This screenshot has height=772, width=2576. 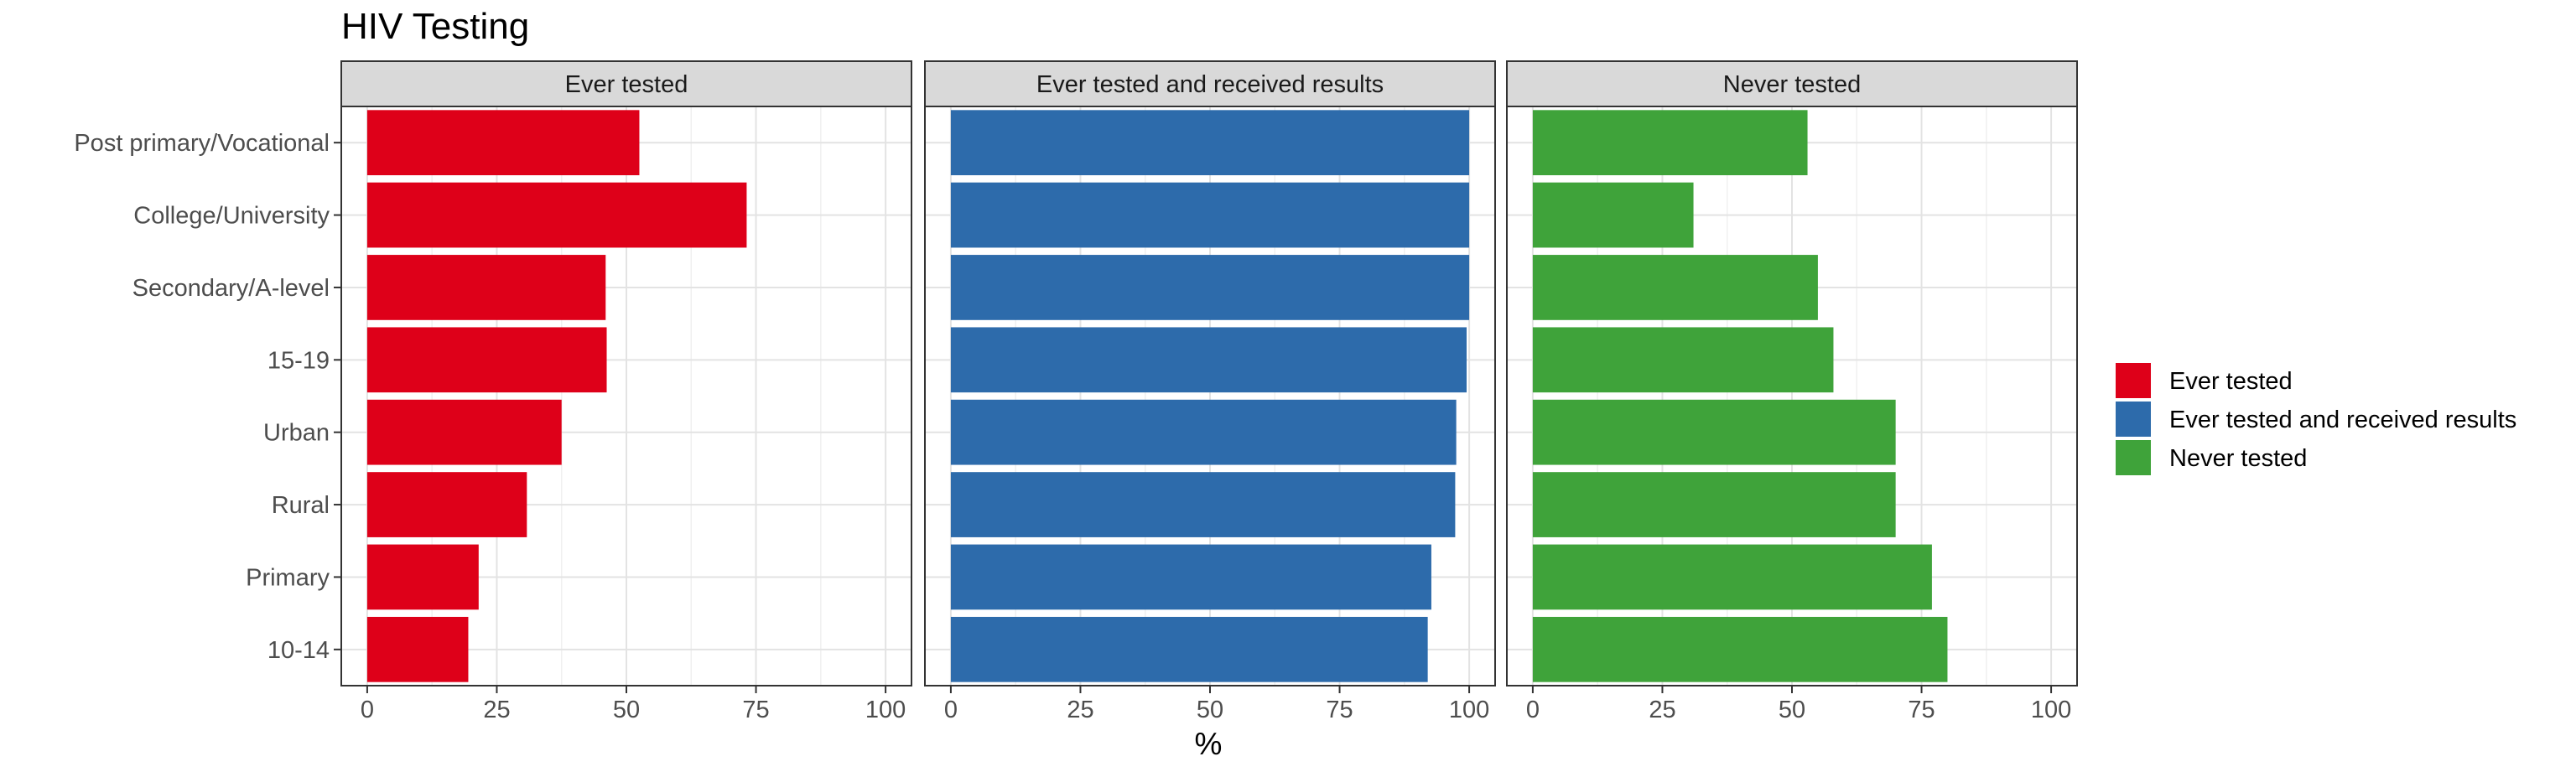 What do you see at coordinates (231, 216) in the screenshot?
I see `y-tick-label: College/University` at bounding box center [231, 216].